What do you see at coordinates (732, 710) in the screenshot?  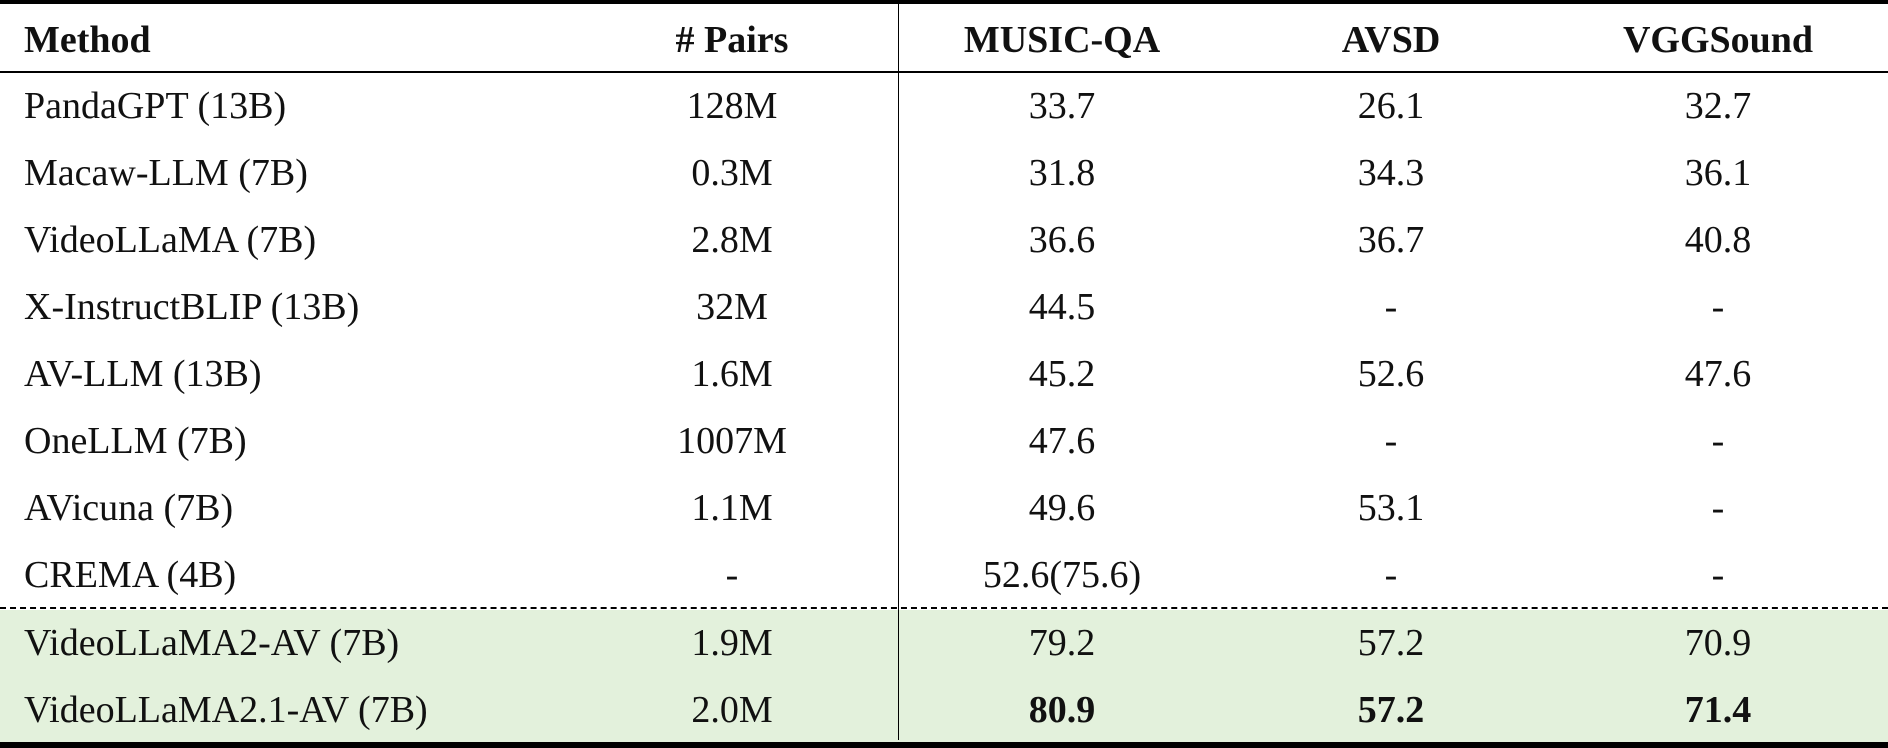 I see `cell-pairs: 2.0M` at bounding box center [732, 710].